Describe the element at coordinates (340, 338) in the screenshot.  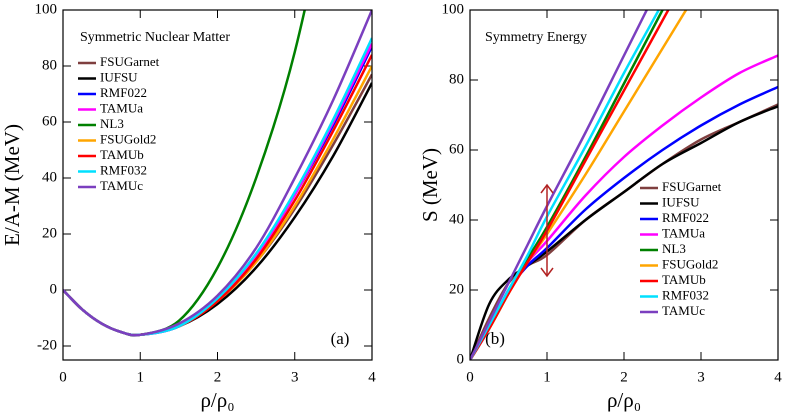
I see `panel-annotation: (a)` at that location.